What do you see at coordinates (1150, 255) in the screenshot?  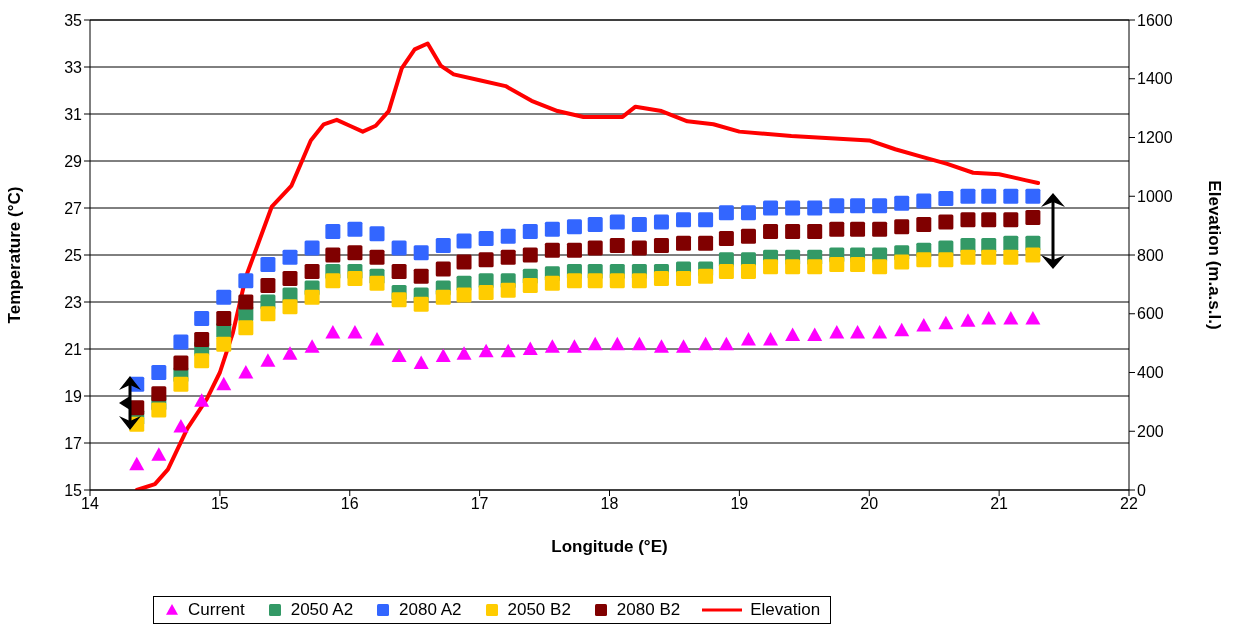 I see `y2-tick-label: 800` at bounding box center [1150, 255].